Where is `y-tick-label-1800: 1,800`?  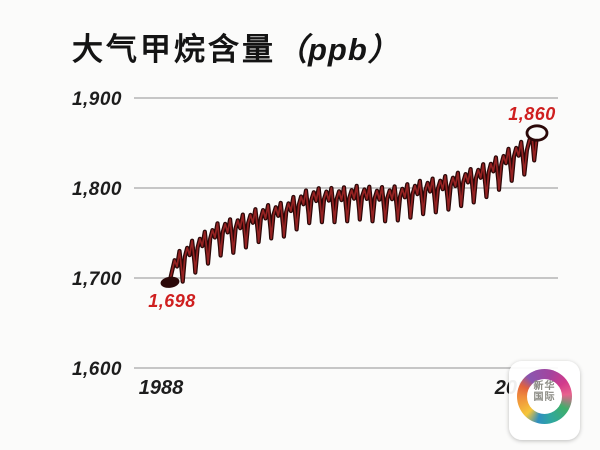 y-tick-label-1800: 1,800 is located at coordinates (96, 189).